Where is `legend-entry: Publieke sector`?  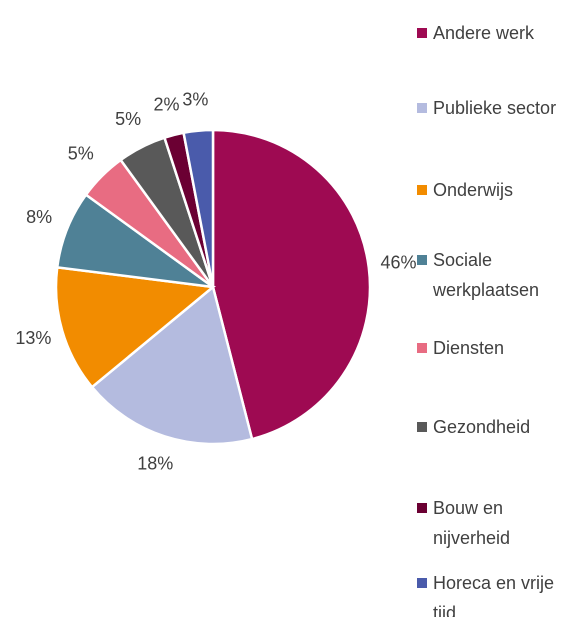 legend-entry: Publieke sector is located at coordinates (499, 108).